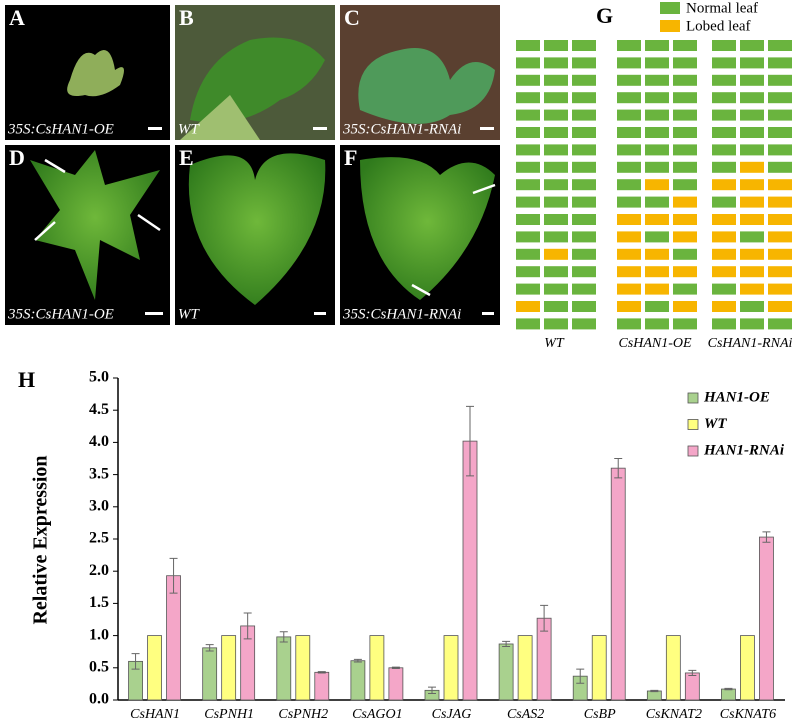 The image size is (800, 724). Describe the element at coordinates (736, 397) in the screenshot. I see `legend-label: HAN1-OE` at that location.